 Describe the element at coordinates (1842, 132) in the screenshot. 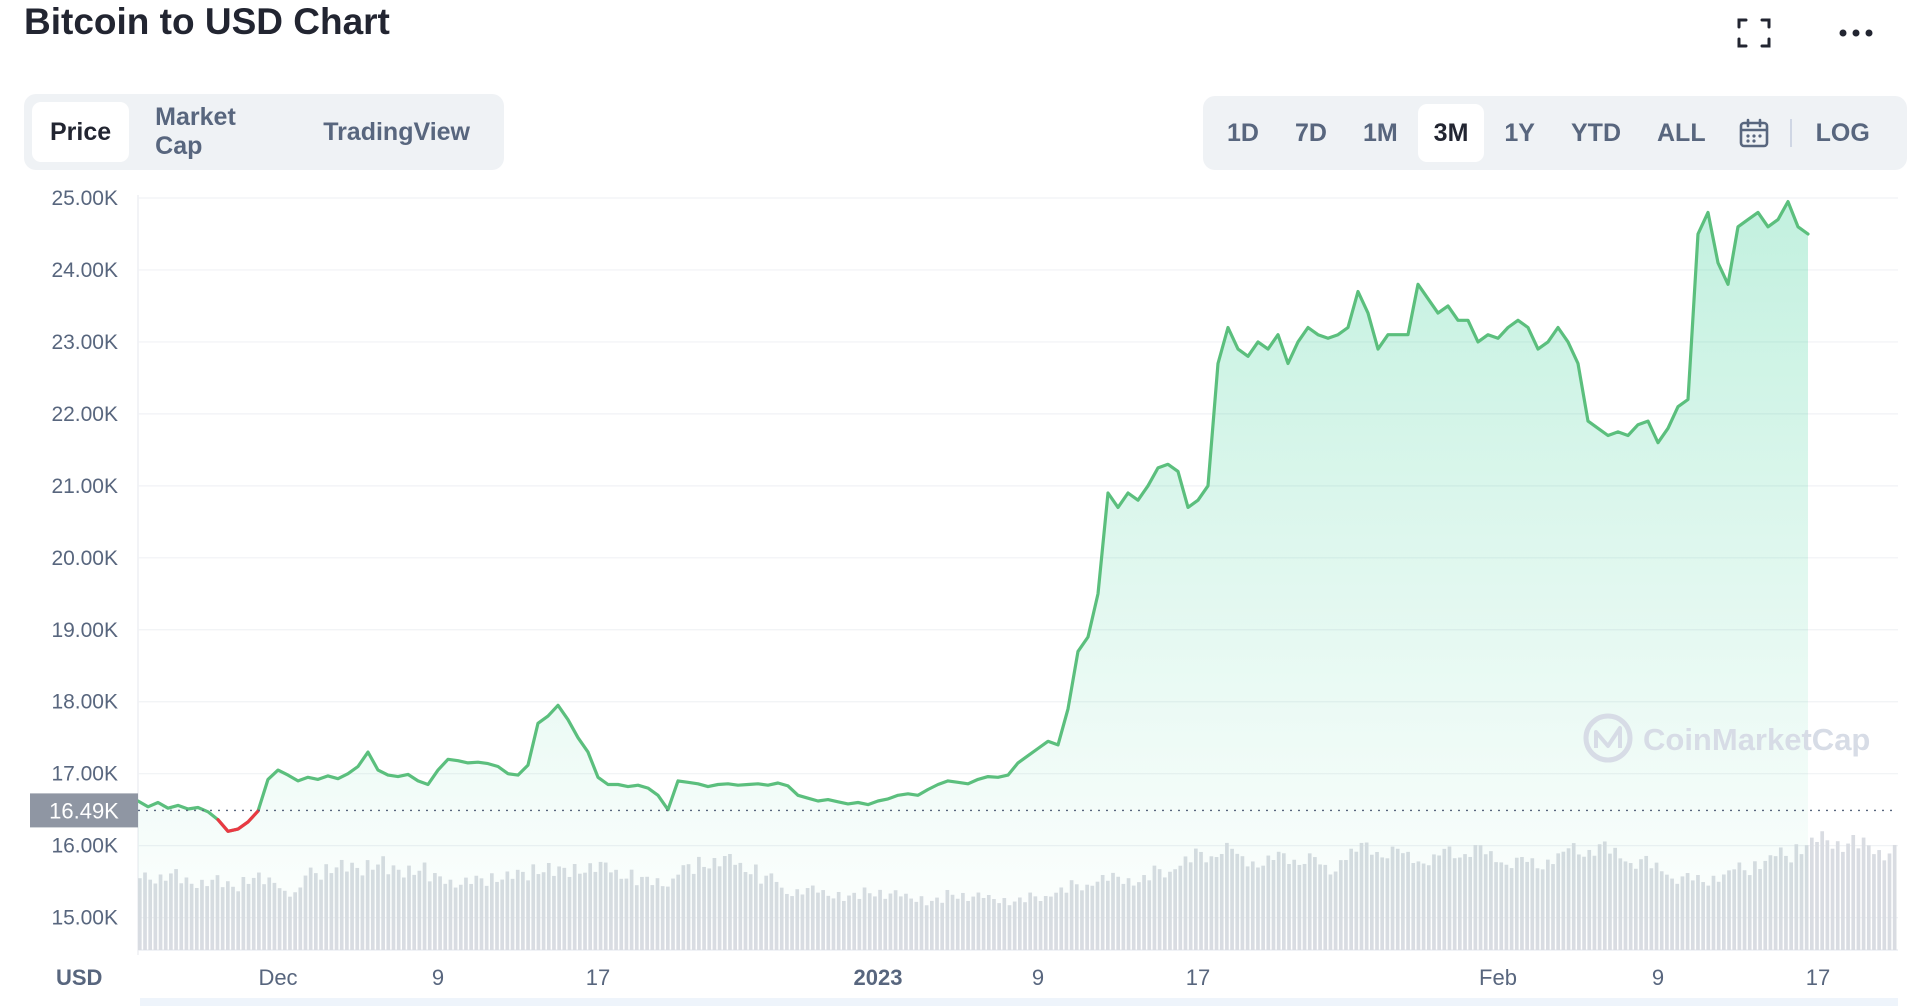

I see `log-scale-toggle: LOG` at that location.